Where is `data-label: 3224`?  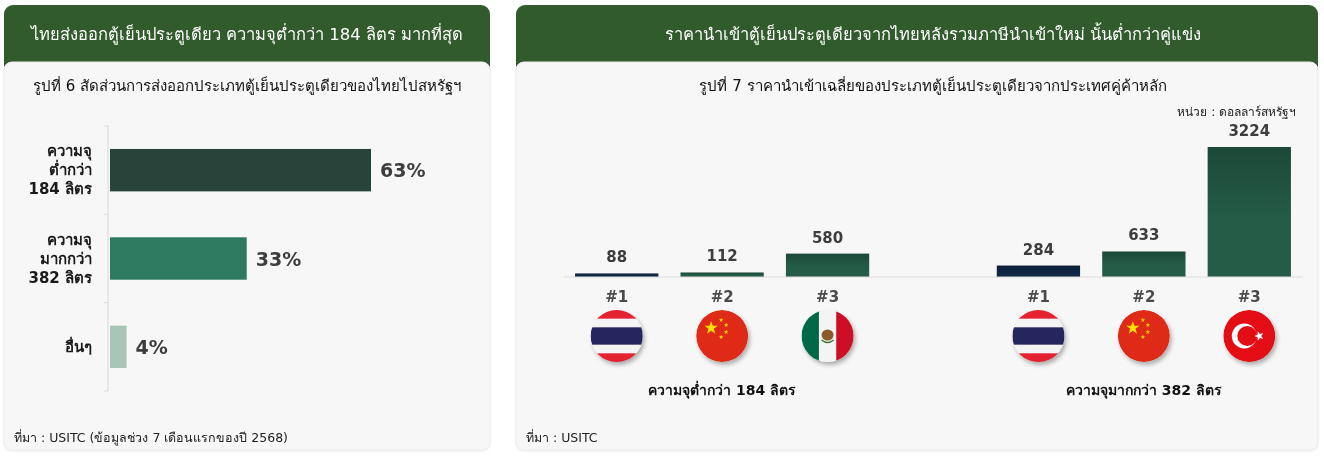 data-label: 3224 is located at coordinates (1249, 131).